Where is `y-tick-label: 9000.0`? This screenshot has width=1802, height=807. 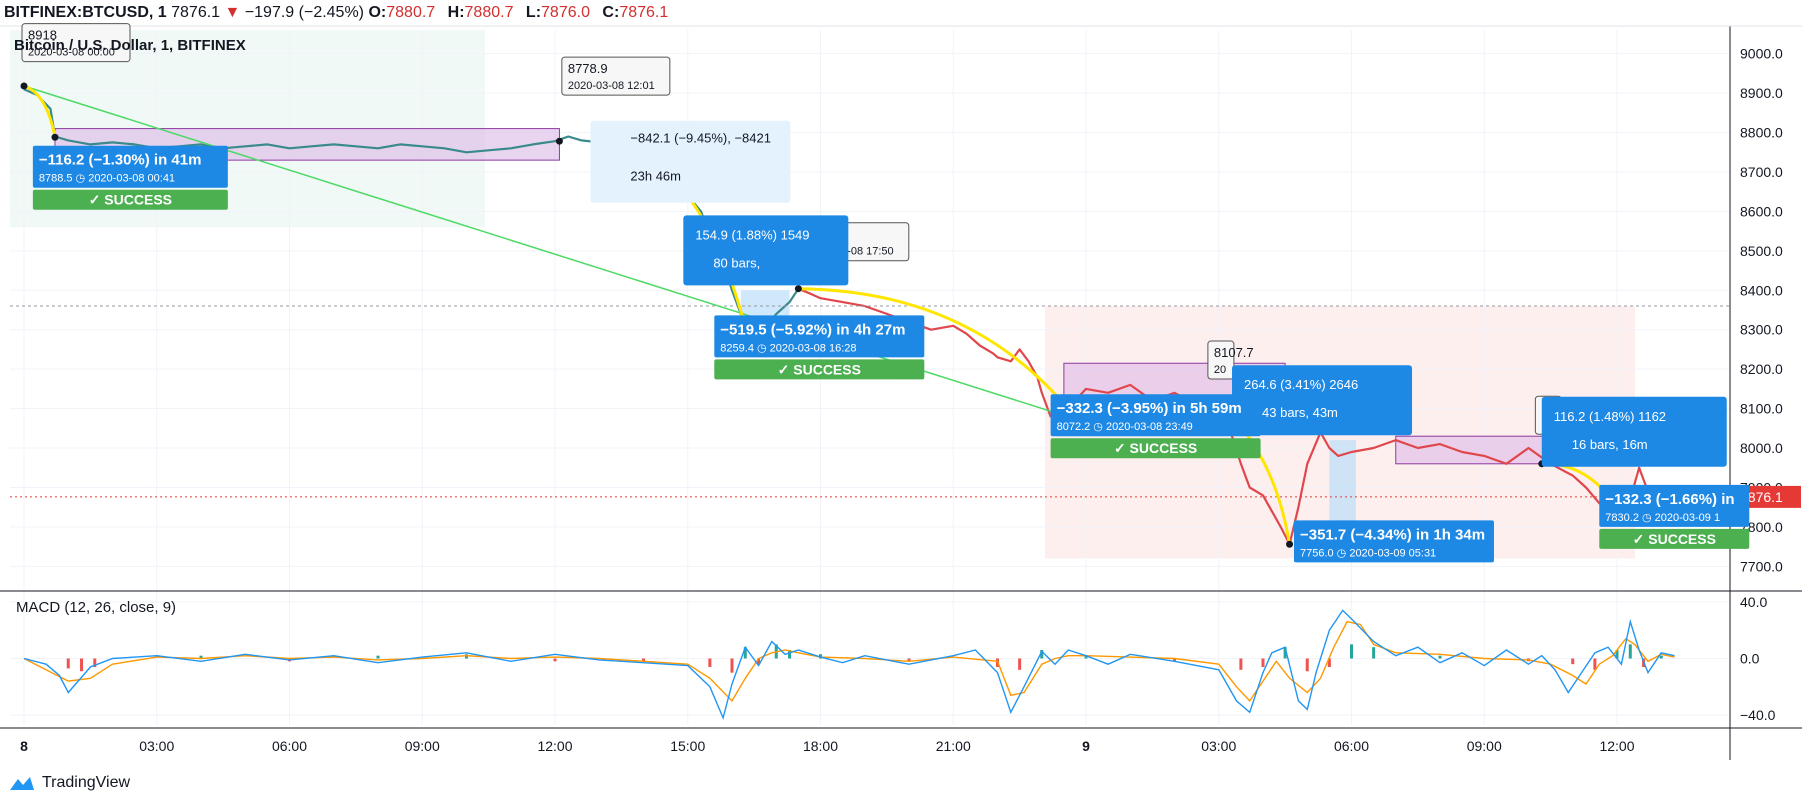 y-tick-label: 9000.0 is located at coordinates (1761, 54).